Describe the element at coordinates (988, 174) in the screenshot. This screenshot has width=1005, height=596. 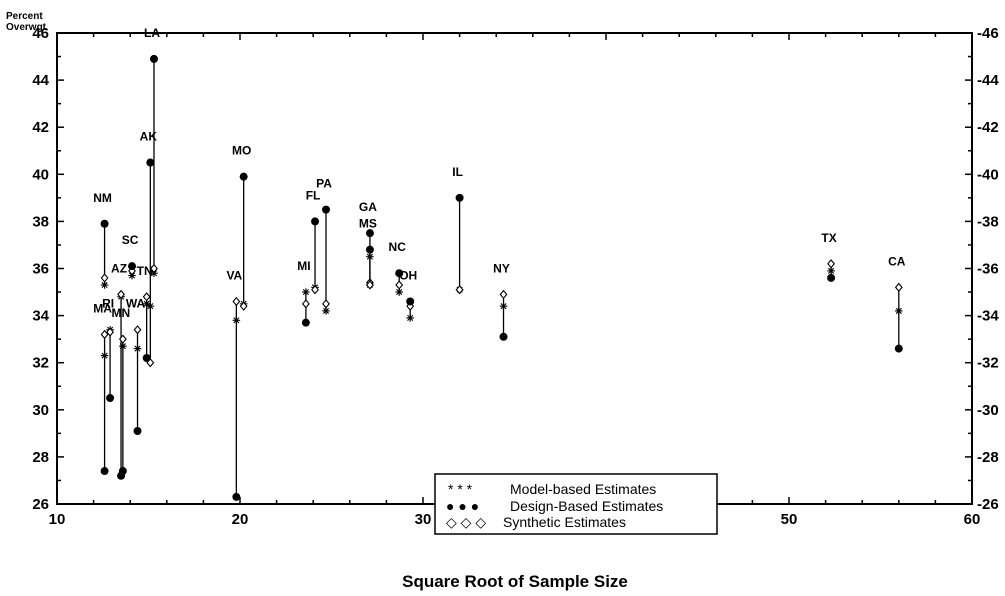
I see `y-tick-label-right: -40` at that location.